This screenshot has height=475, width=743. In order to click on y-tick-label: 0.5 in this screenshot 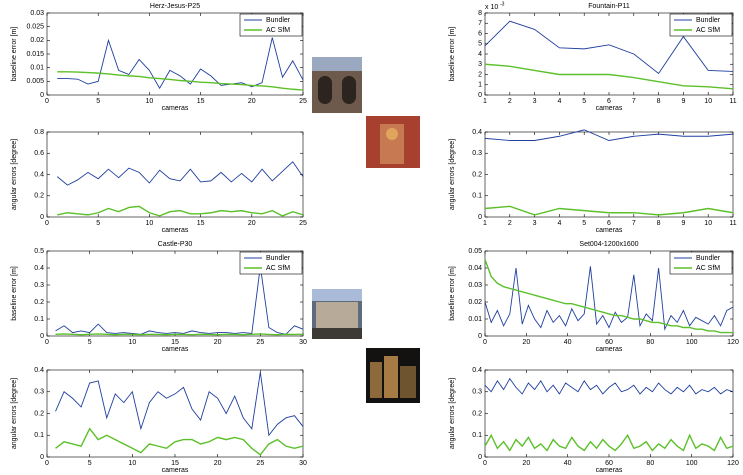, I will do `click(39, 251)`.